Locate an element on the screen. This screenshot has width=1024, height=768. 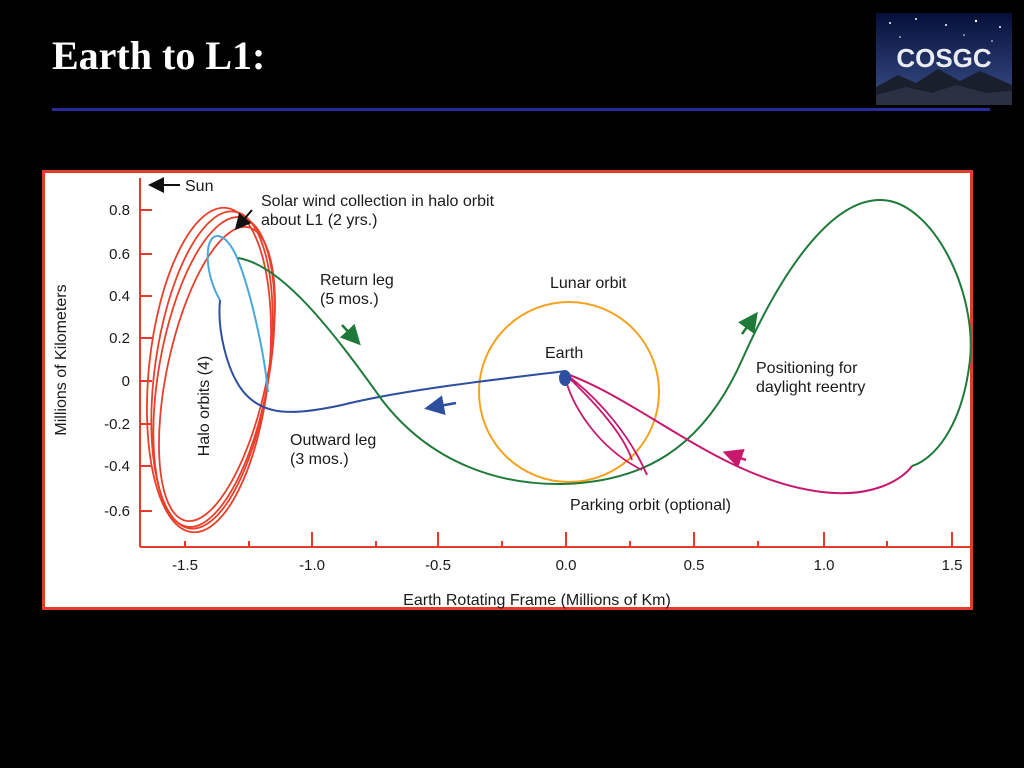
positioning-arrow is located at coordinates (734, 458).